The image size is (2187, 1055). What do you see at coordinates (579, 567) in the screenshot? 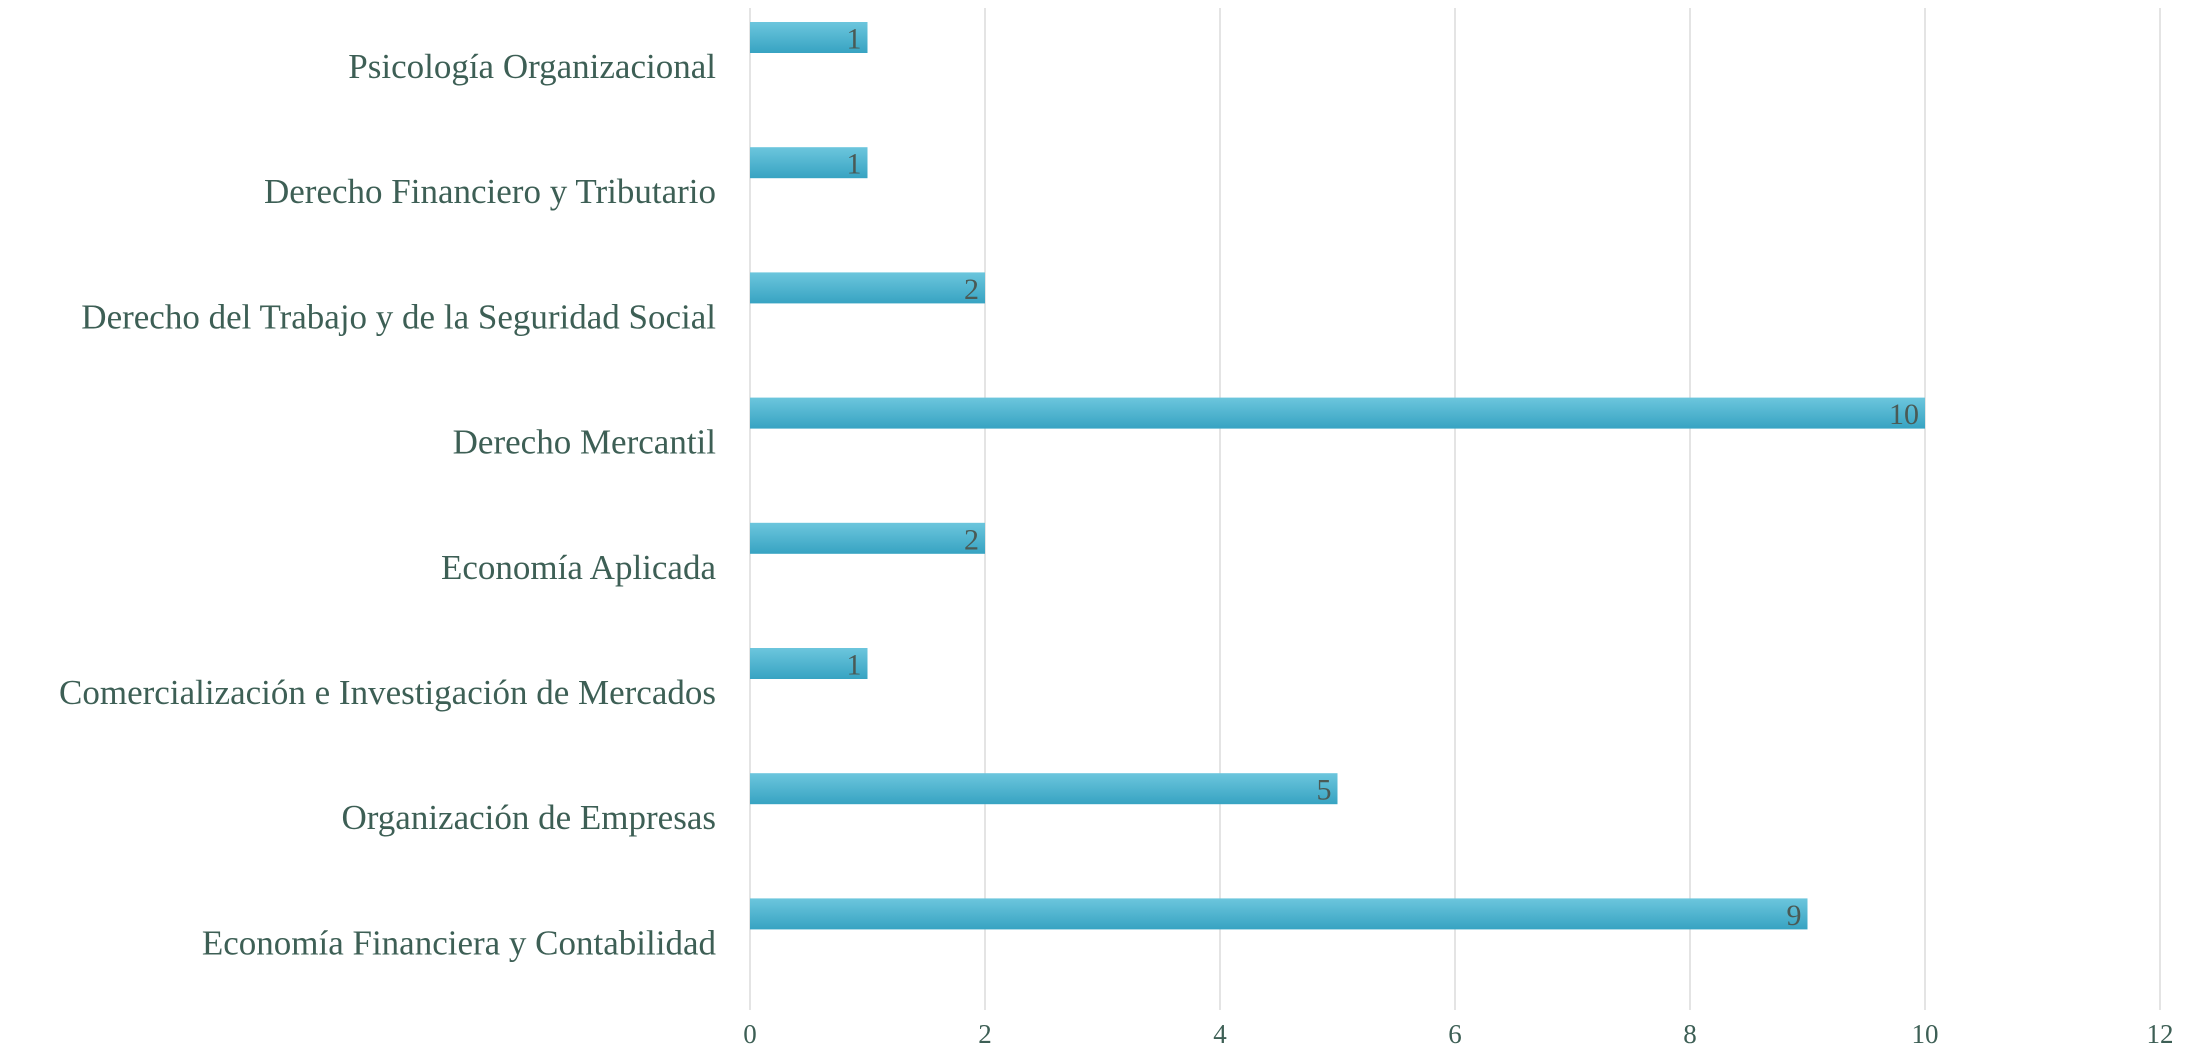
I see `category-label: Economía Aplicada` at bounding box center [579, 567].